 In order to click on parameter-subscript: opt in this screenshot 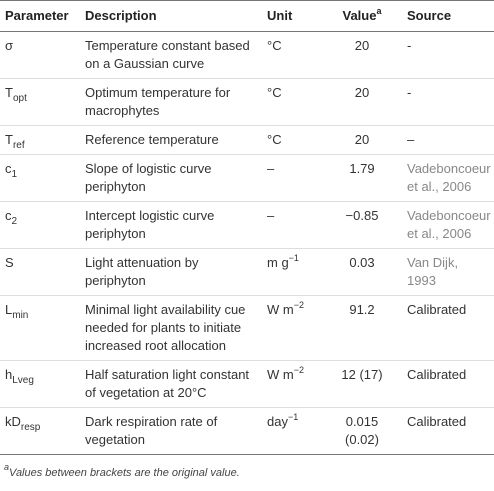, I will do `click(19, 98)`.